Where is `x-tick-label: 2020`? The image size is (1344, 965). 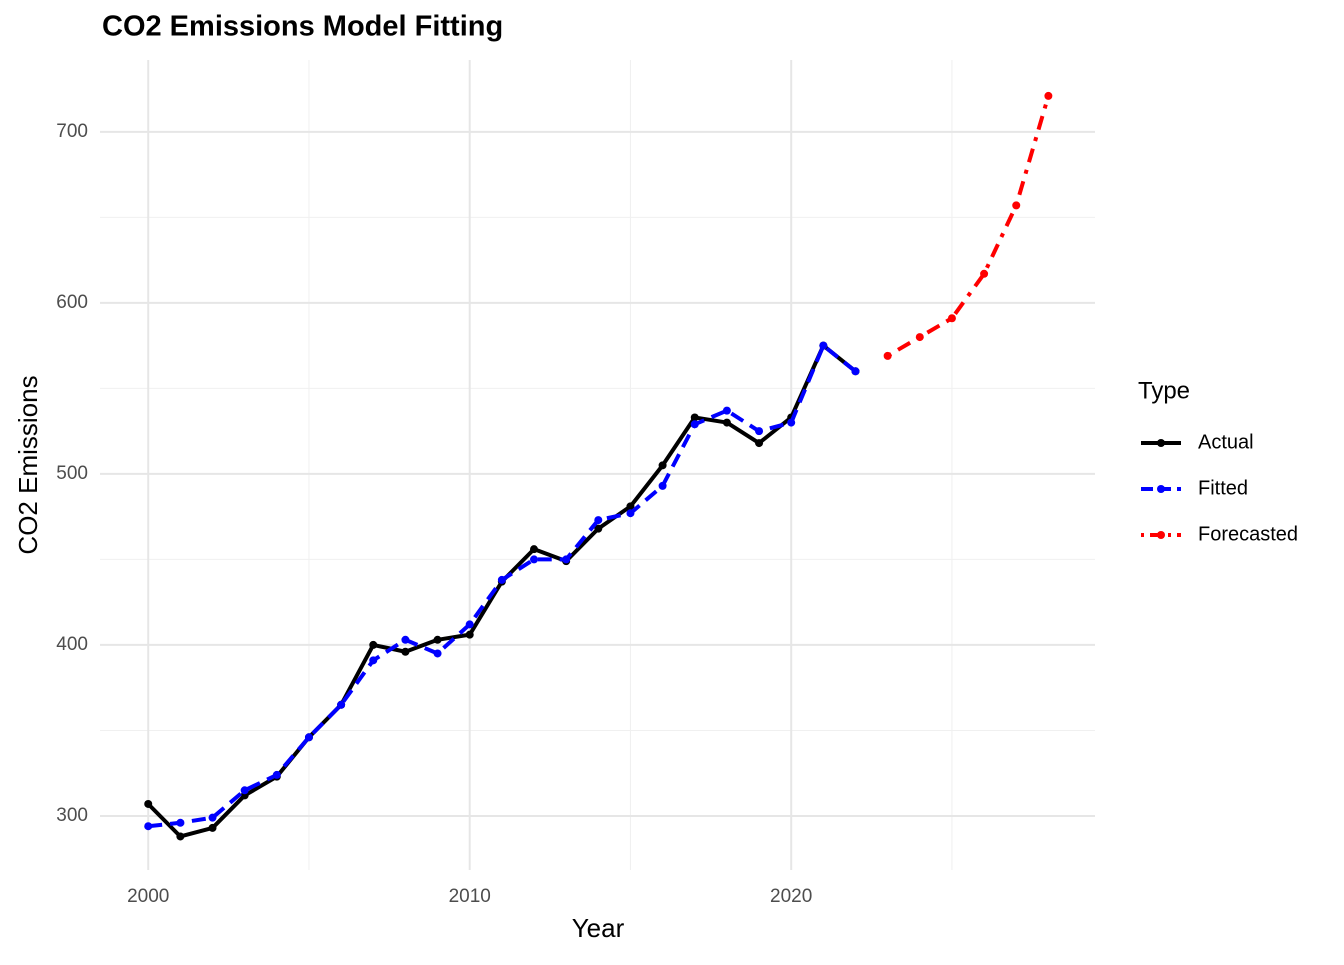
x-tick-label: 2020 is located at coordinates (791, 896).